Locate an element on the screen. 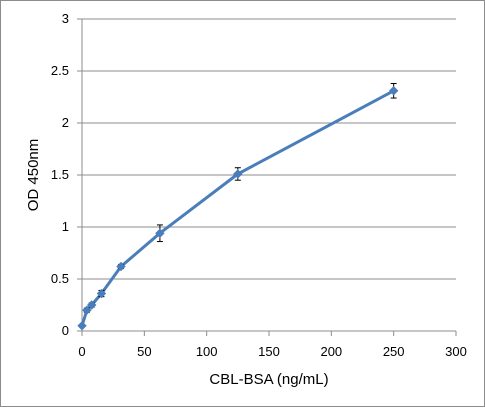 Image resolution: width=485 pixels, height=408 pixels. y-tick-label: 1 is located at coordinates (65, 226).